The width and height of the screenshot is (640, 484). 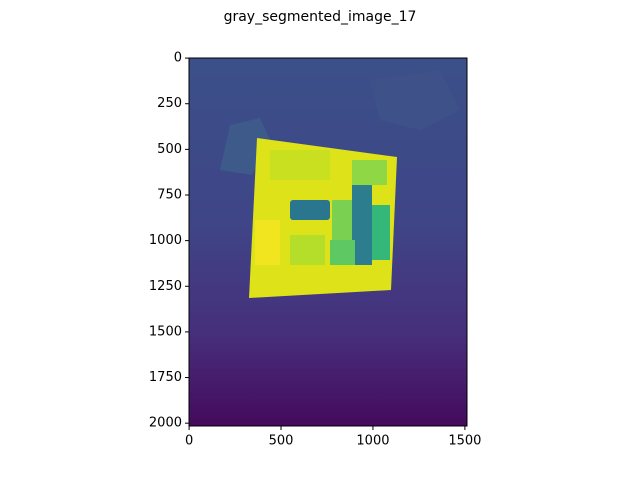 What do you see at coordinates (165, 286) in the screenshot?
I see `y-tick-label: 1250` at bounding box center [165, 286].